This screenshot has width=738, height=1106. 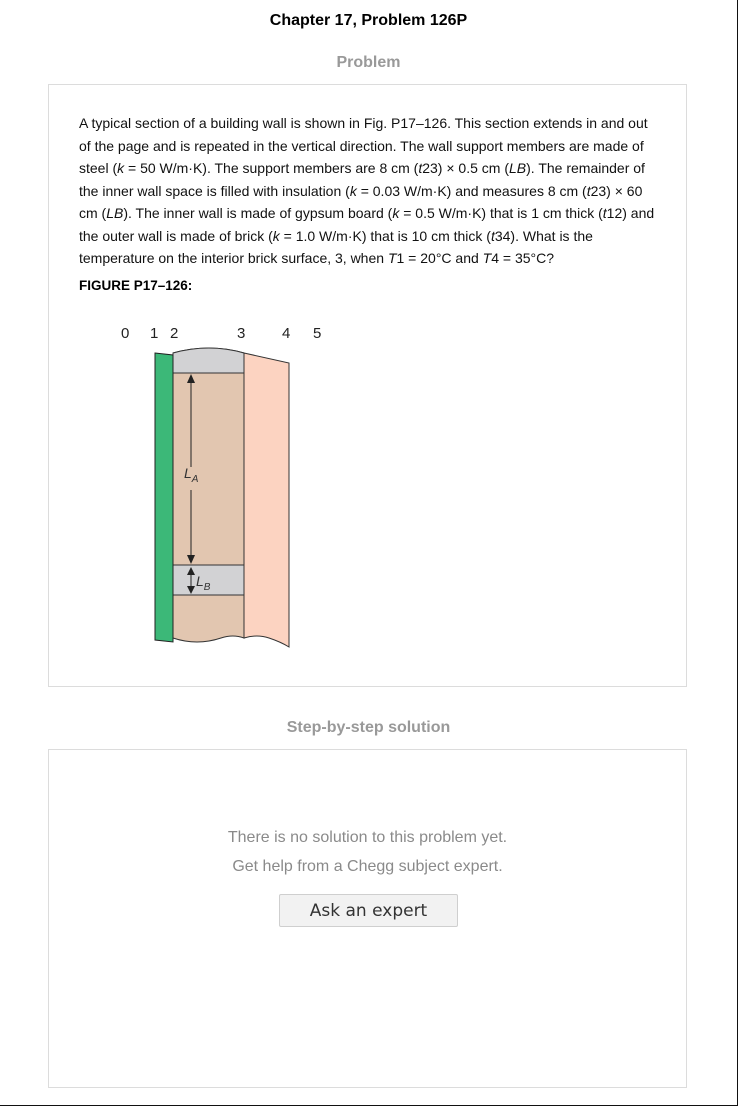 What do you see at coordinates (195, 479) in the screenshot?
I see `label-la-sub: A` at bounding box center [195, 479].